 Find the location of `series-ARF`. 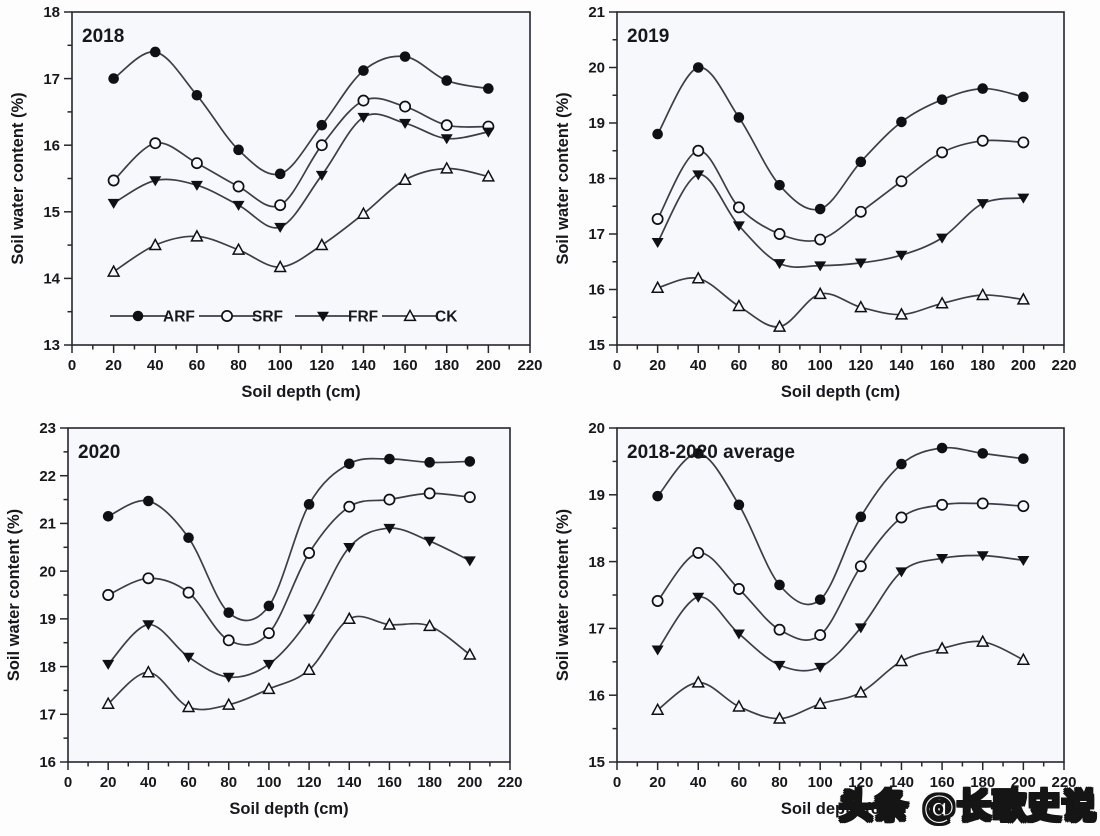

series-ARF is located at coordinates (289, 537).